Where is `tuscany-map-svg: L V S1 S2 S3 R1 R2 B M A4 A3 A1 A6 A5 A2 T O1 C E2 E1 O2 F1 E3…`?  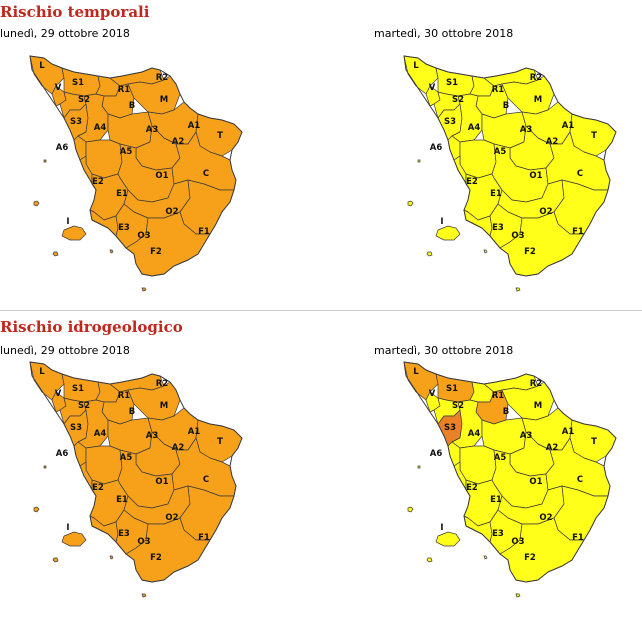
tuscany-map-svg: L V S1 S2 S3 R1 R2 B M A4 A3 A1 A6 A5 A2 T O1 C E2 E1 O2 F1 E3… is located at coordinates (136, 479).